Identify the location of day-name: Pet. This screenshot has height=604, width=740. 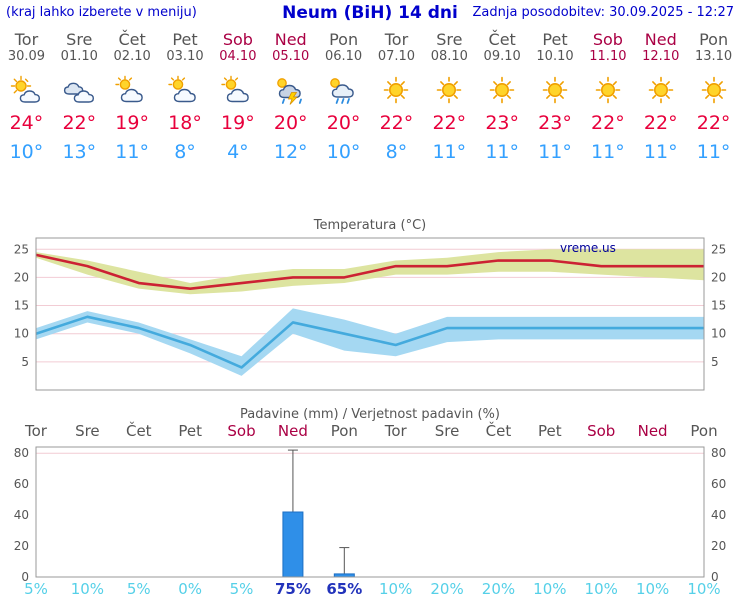
(555, 39).